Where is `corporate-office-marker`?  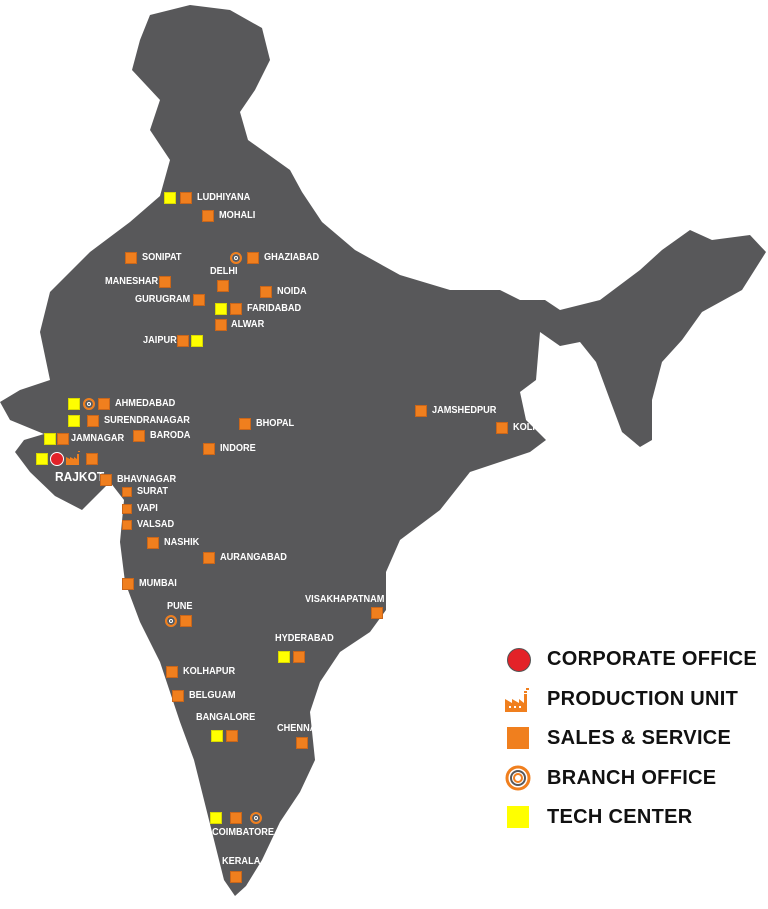
corporate-office-marker is located at coordinates (57, 459).